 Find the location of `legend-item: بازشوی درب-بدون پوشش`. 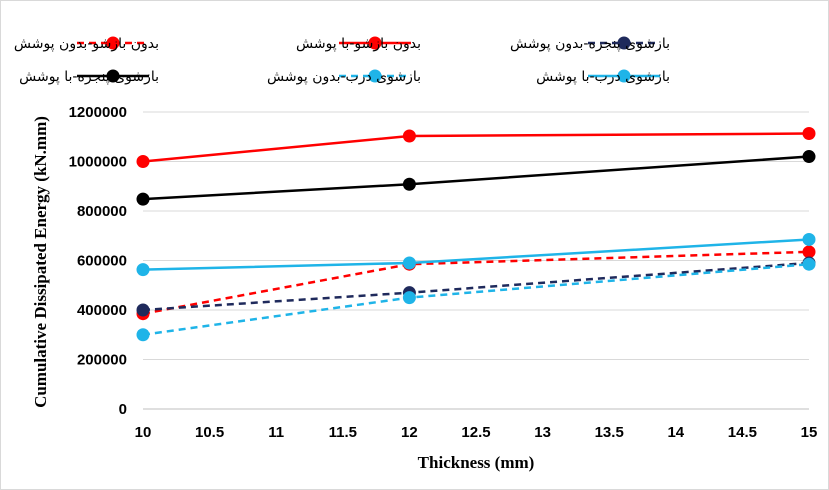

legend-item: بازشوی درب-بدون پوشش is located at coordinates (344, 77).